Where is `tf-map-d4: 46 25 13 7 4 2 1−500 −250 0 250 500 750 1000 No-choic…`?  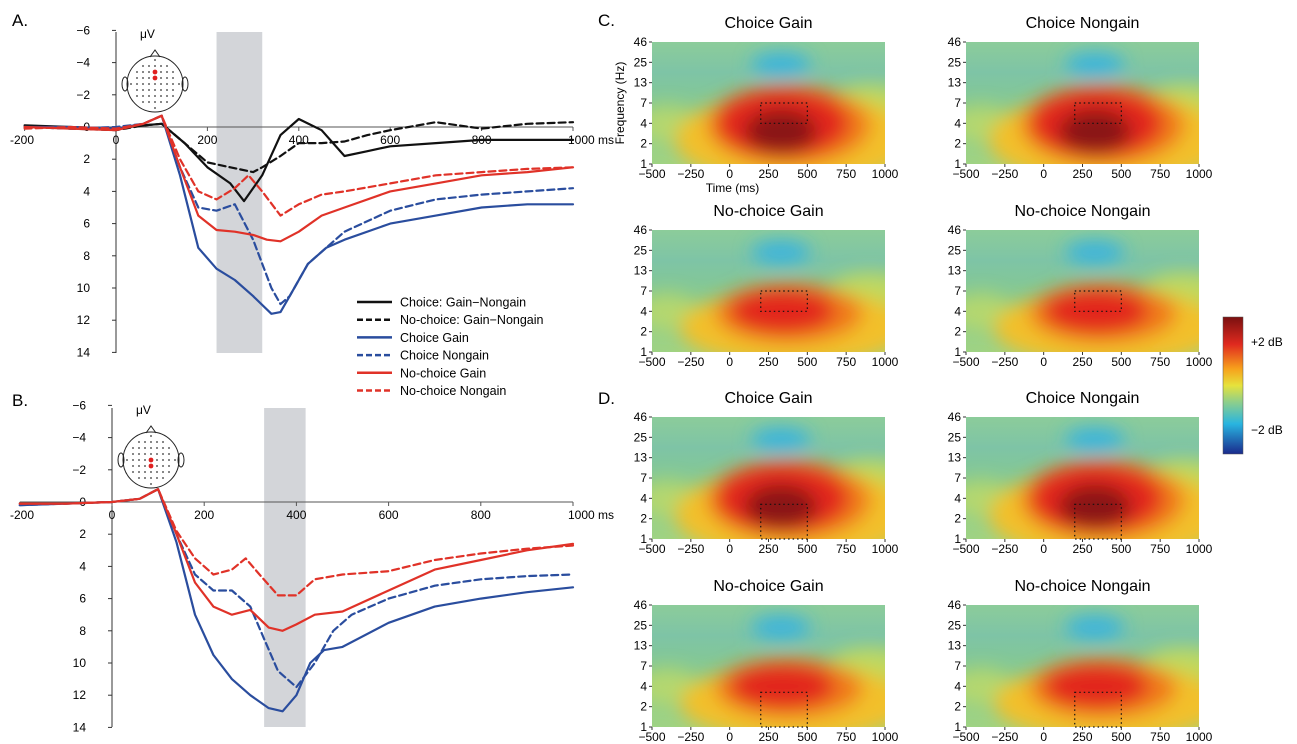 tf-map-d4: 46 25 13 7 4 2 1−500 −250 0 250 500 750 1000 No-choic… is located at coordinates (1080, 661).